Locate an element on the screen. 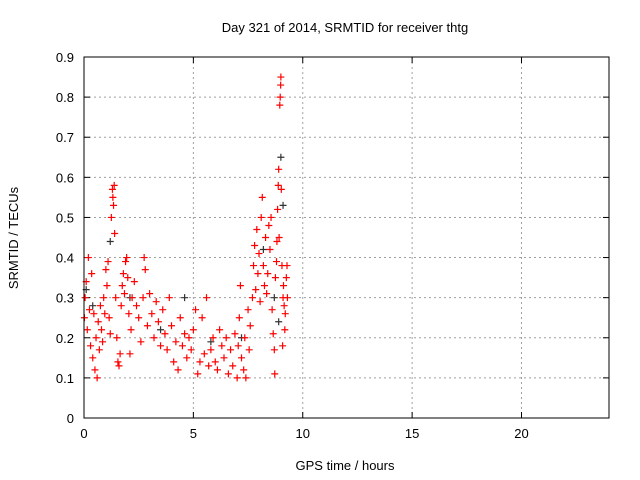  x-tick-label: 0 is located at coordinates (83, 433).